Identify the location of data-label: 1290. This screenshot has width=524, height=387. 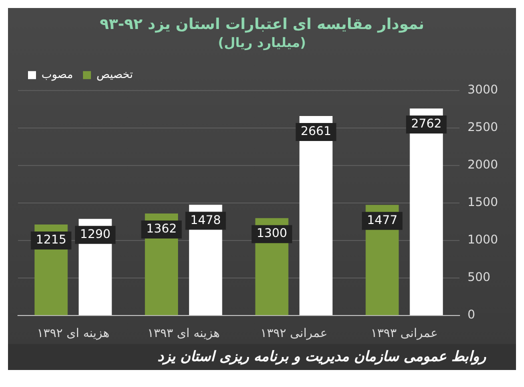
(95, 233).